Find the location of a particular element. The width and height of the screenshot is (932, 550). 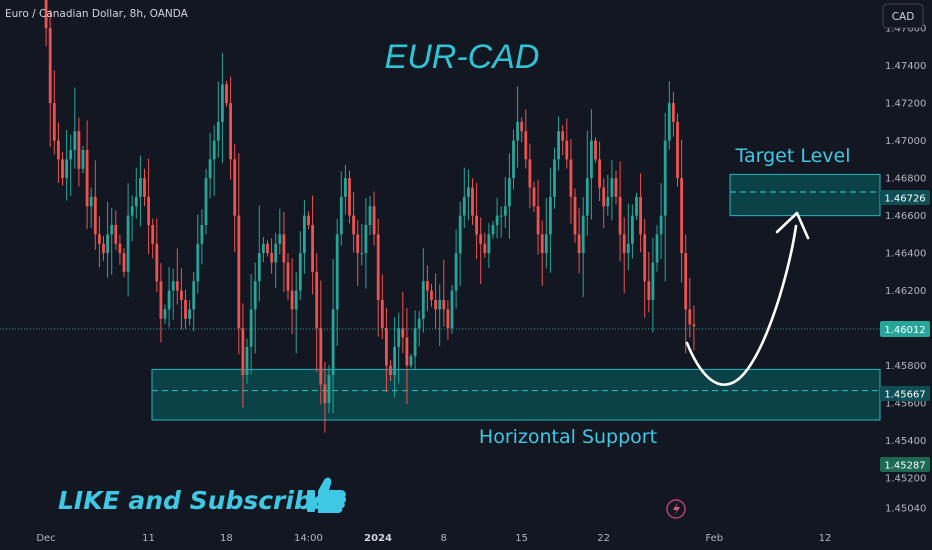

price-tick-label: 1.46800 is located at coordinates (905, 179).